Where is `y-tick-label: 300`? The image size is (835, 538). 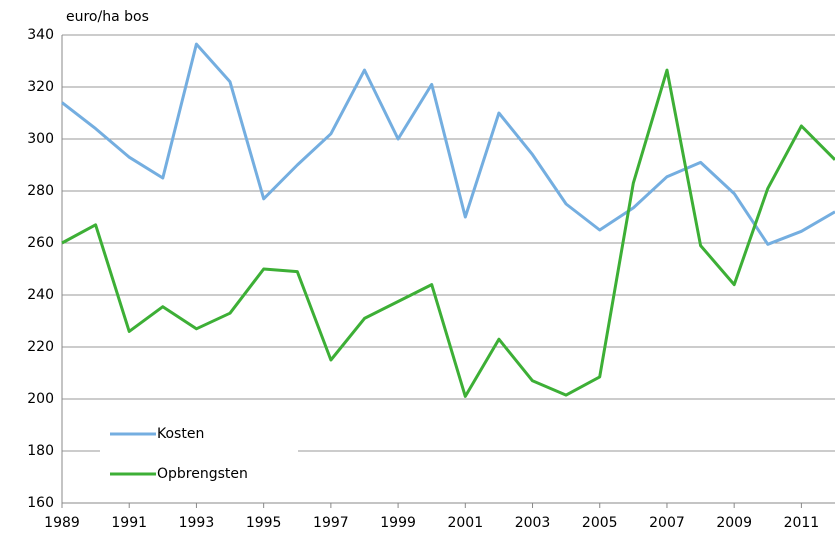
y-tick-label: 300 is located at coordinates (40, 139).